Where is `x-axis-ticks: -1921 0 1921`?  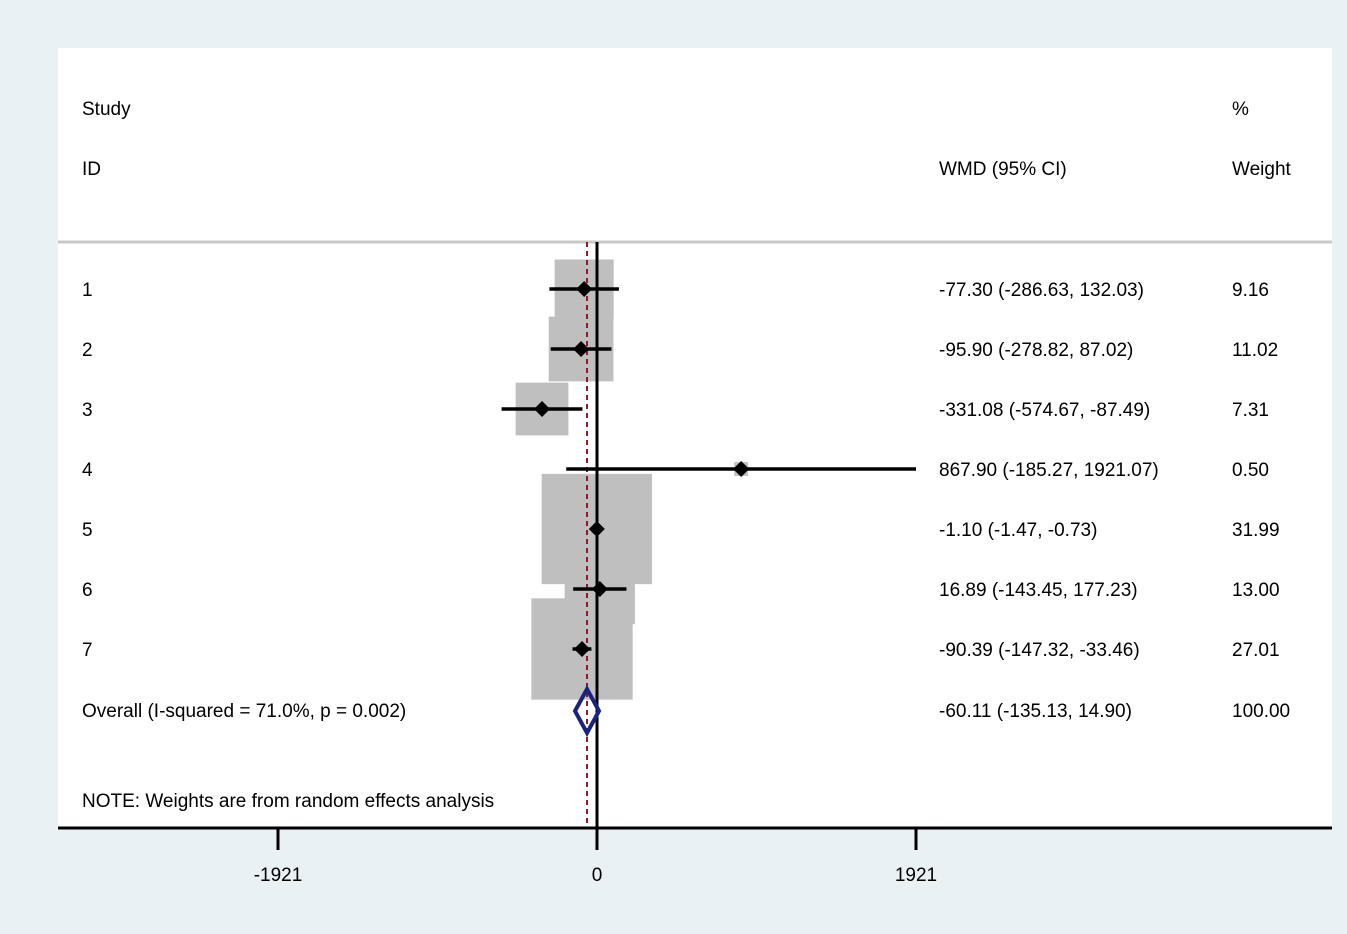
x-axis-ticks: -1921 0 1921 is located at coordinates (595, 857).